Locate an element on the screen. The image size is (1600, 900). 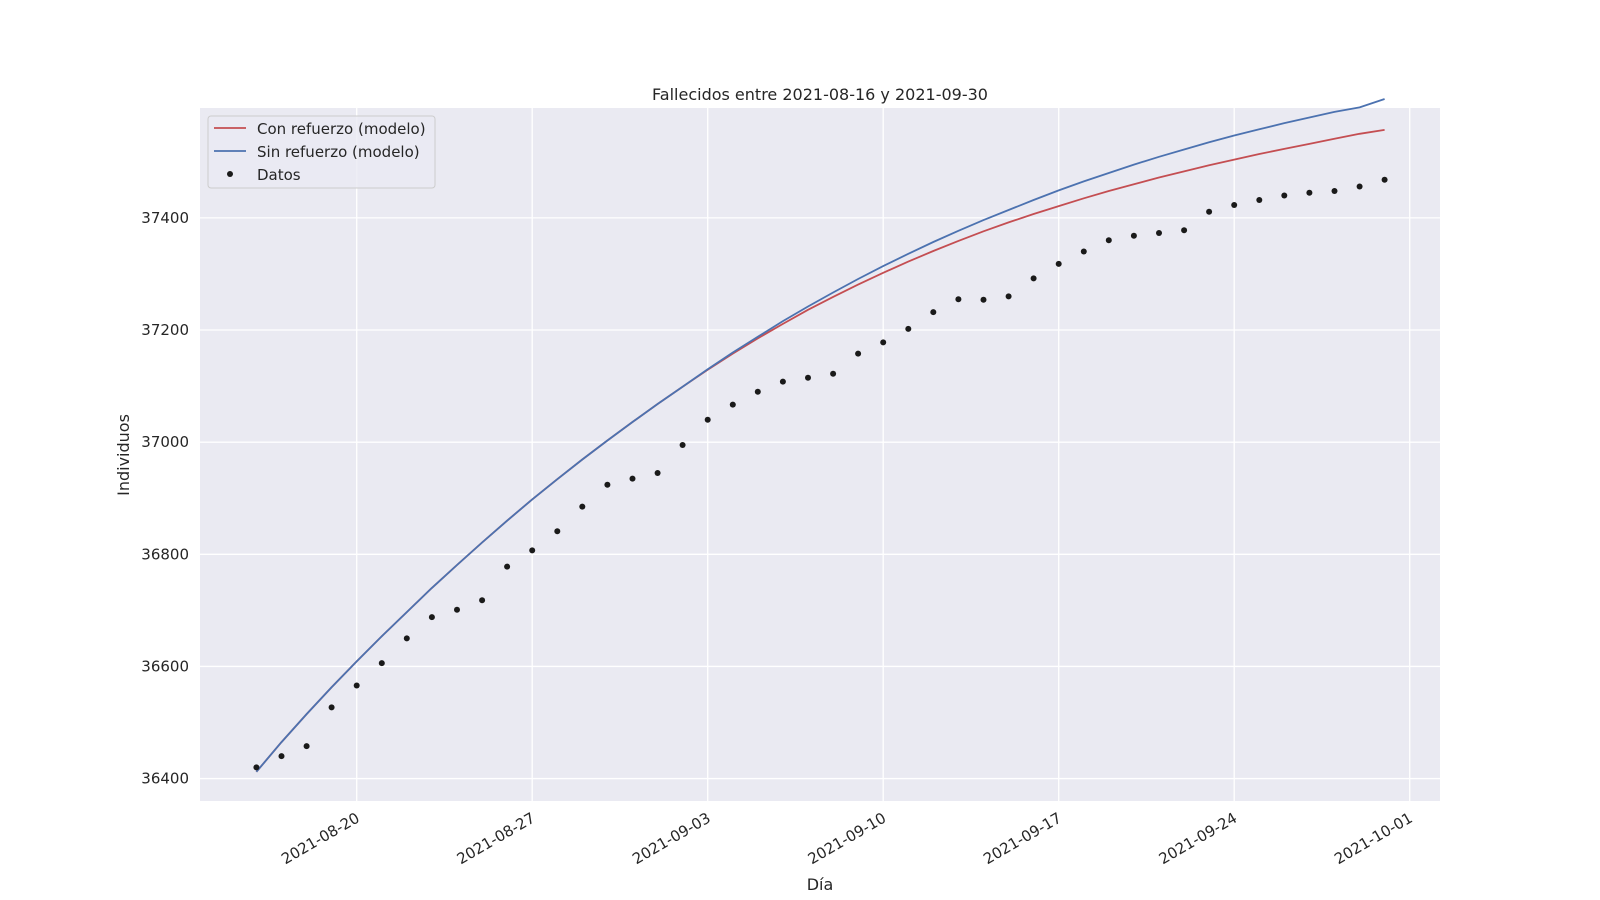
legend-swatch-datos is located at coordinates (230, 174).